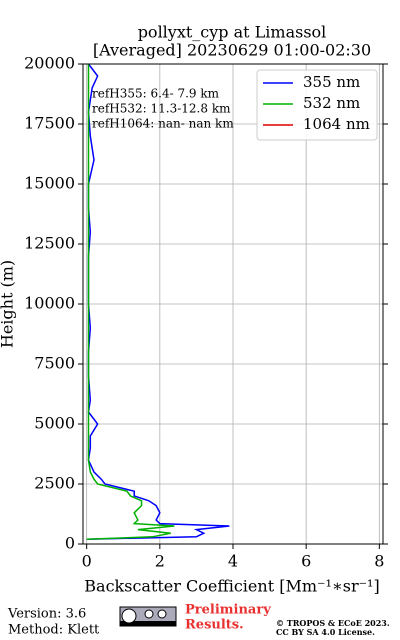  Describe the element at coordinates (228, 610) in the screenshot. I see `preliminary: Preliminary` at that location.